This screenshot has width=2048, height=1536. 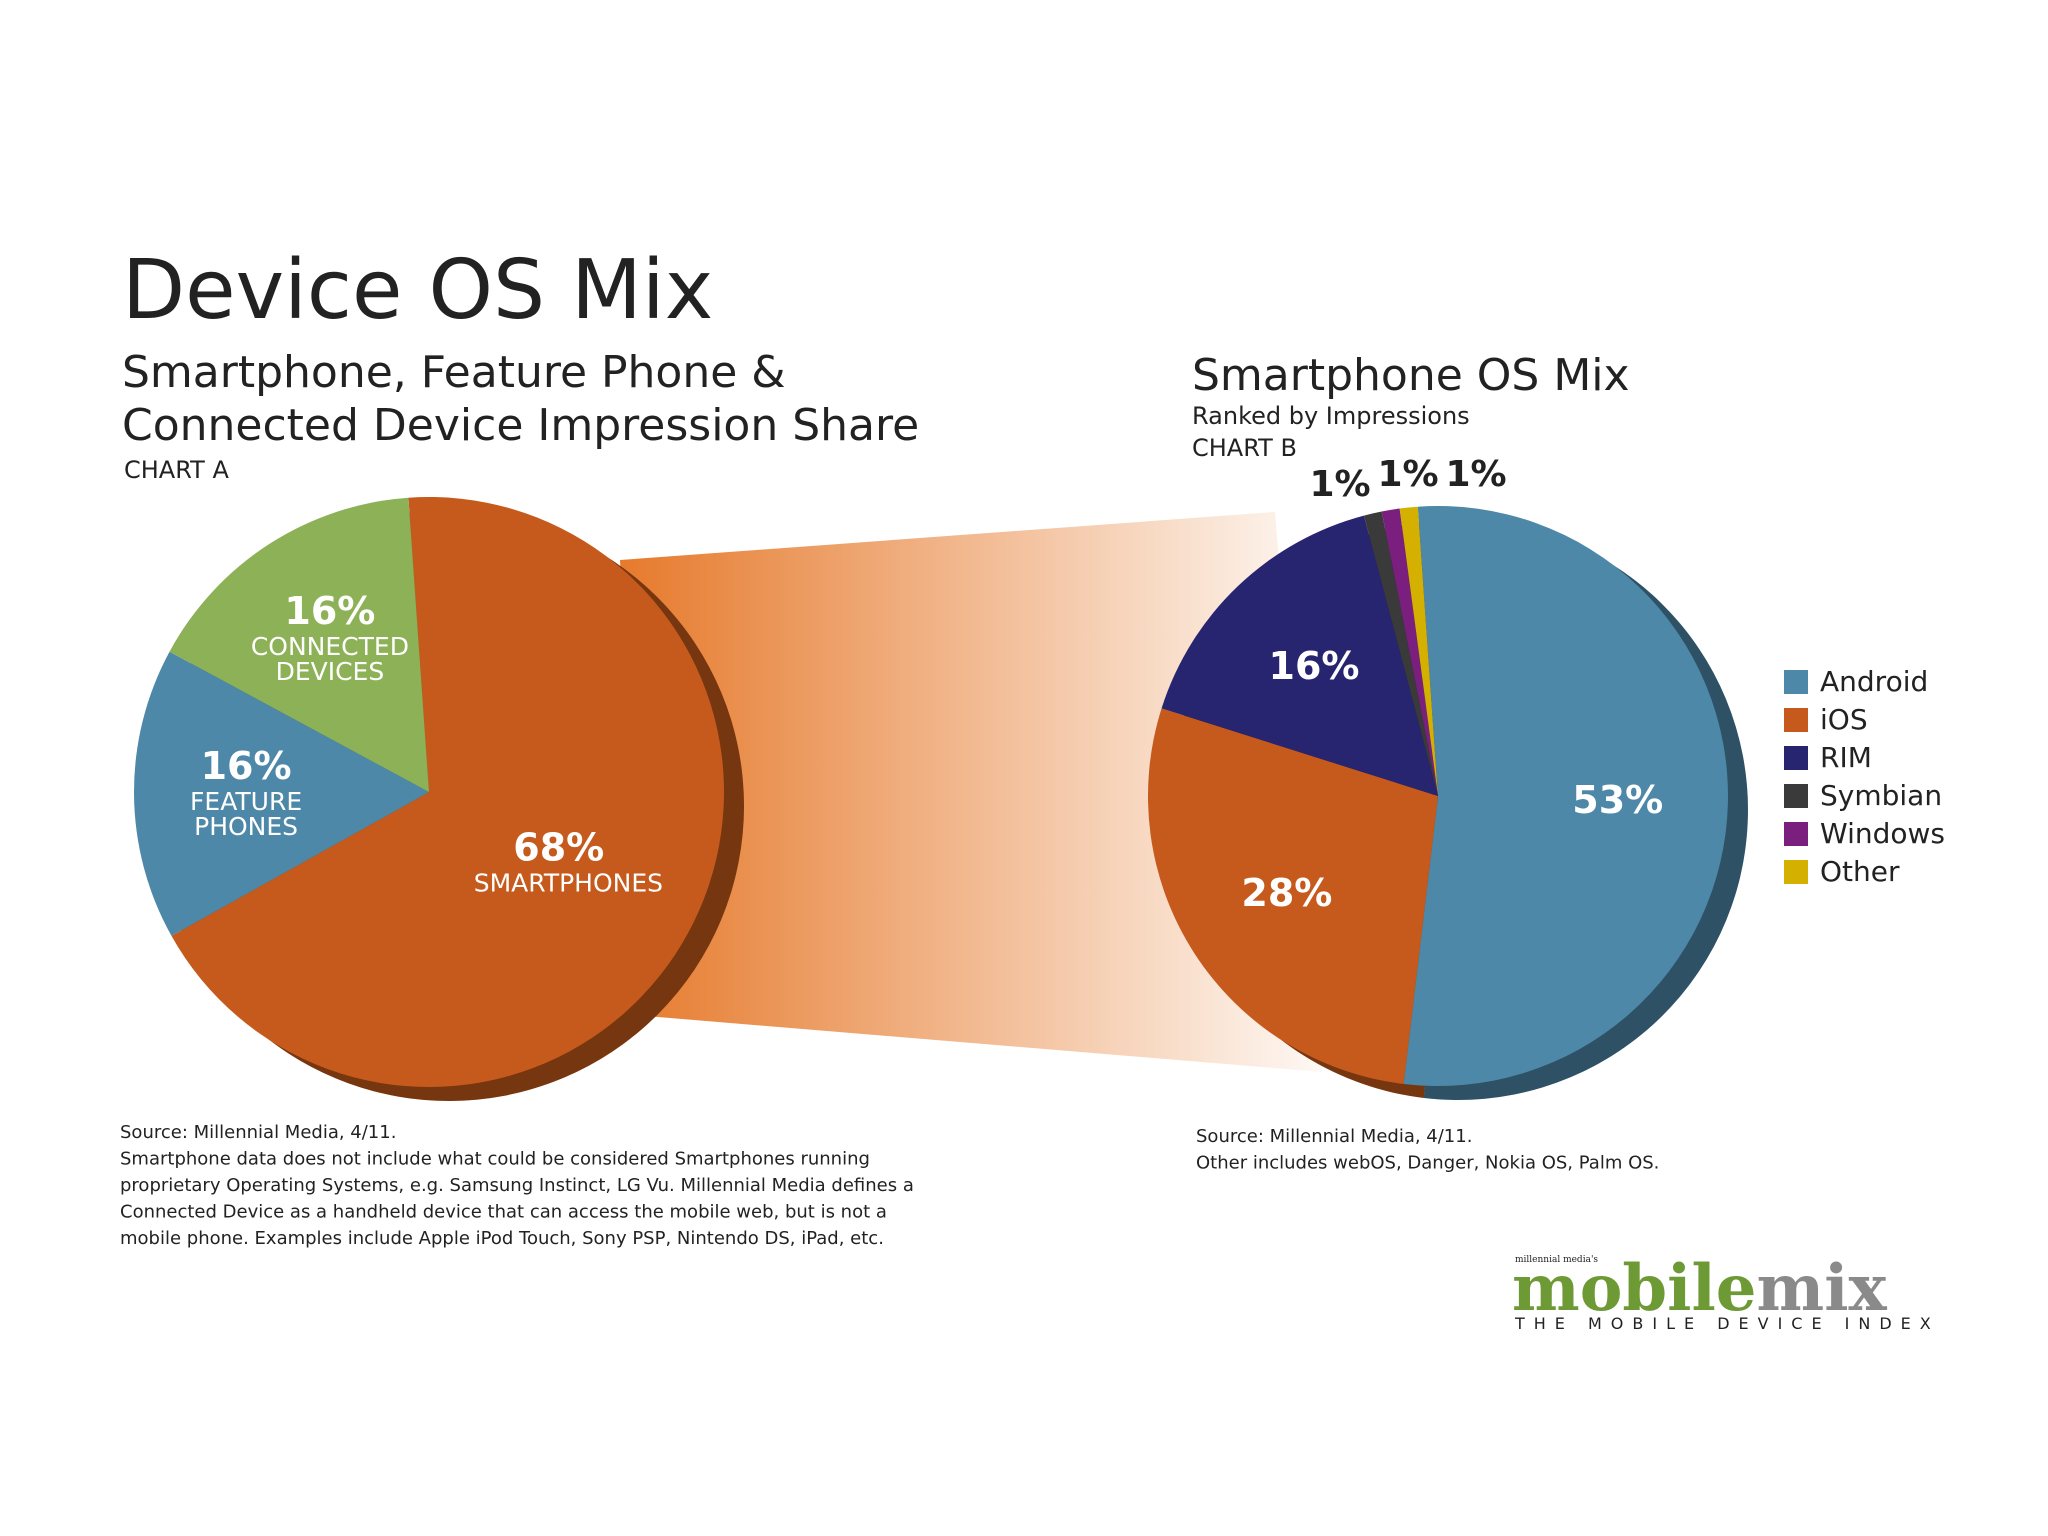 What do you see at coordinates (971, 792) in the screenshot?
I see `zoom-connector` at bounding box center [971, 792].